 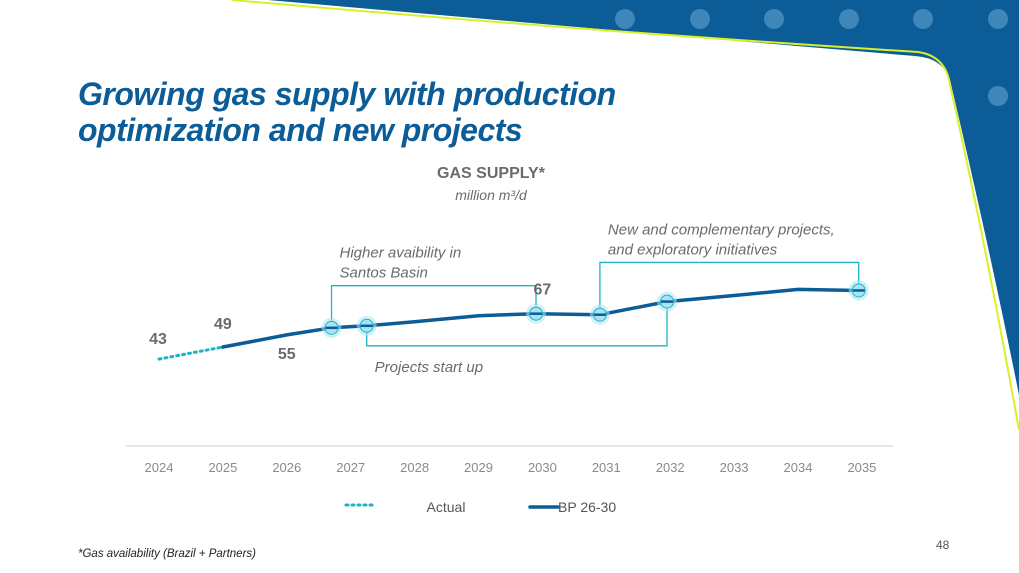 I want to click on x-tick-2034: 2034, so click(x=798, y=467).